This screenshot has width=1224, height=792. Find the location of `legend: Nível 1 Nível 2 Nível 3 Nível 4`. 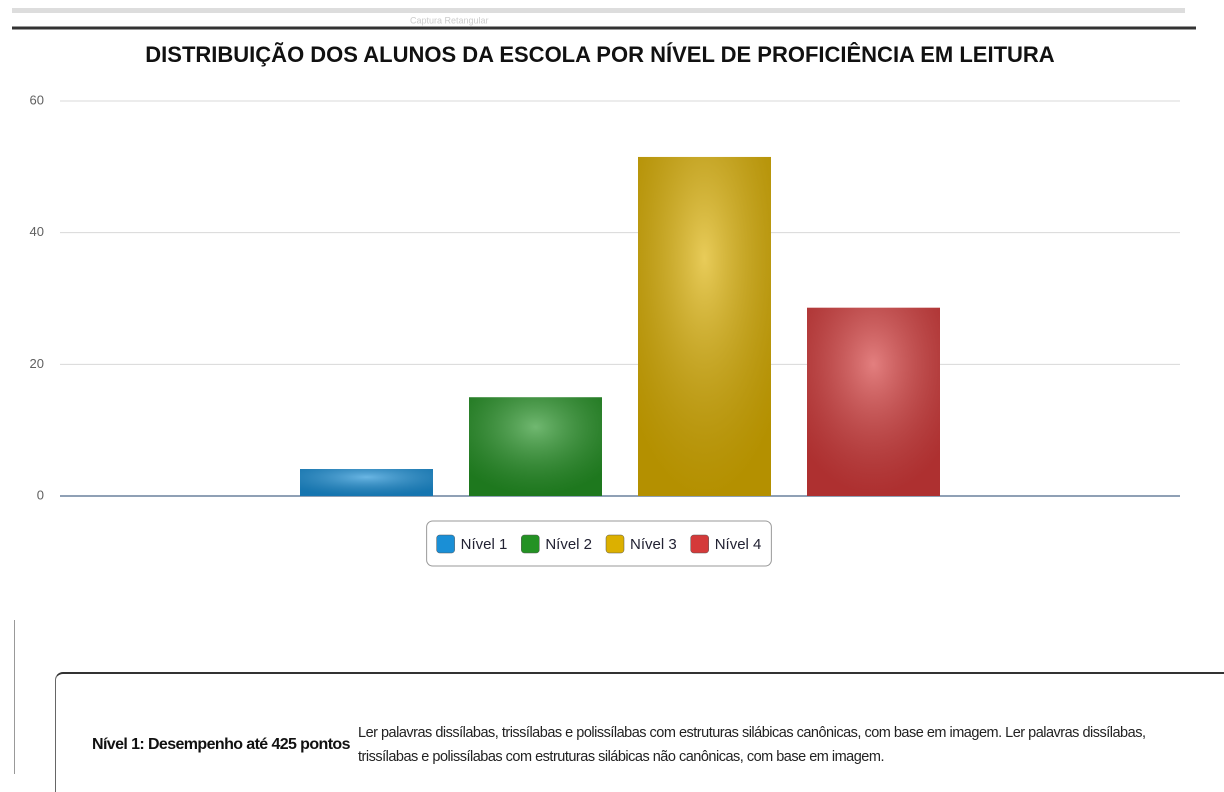

legend: Nível 1 Nível 2 Nível 3 Nível 4 is located at coordinates (599, 543).